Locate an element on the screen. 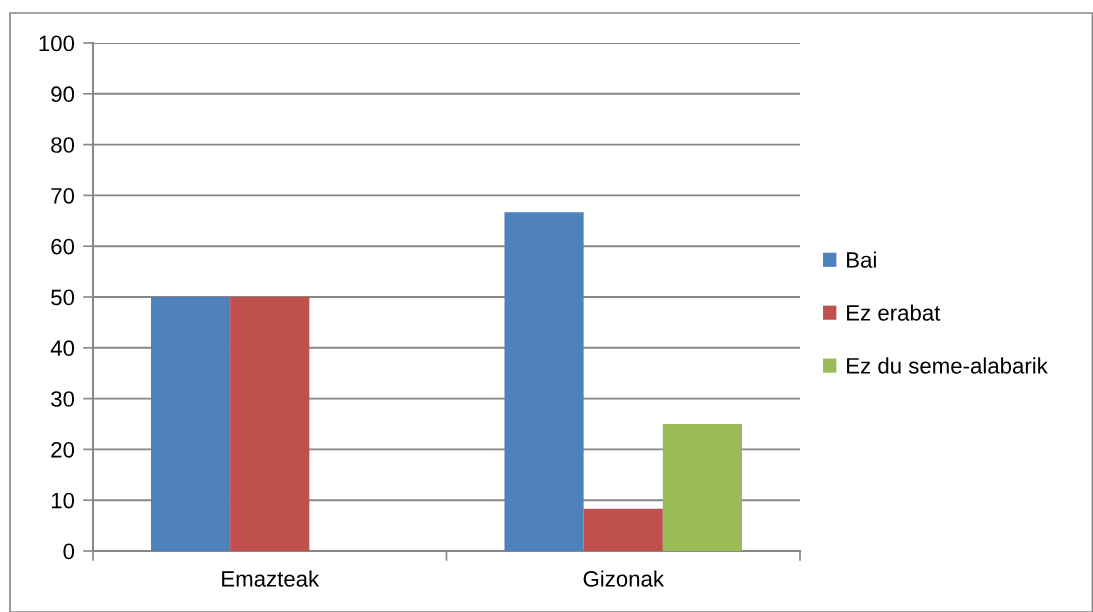 The image size is (1093, 612). y-tick-label: 10 is located at coordinates (63, 500).